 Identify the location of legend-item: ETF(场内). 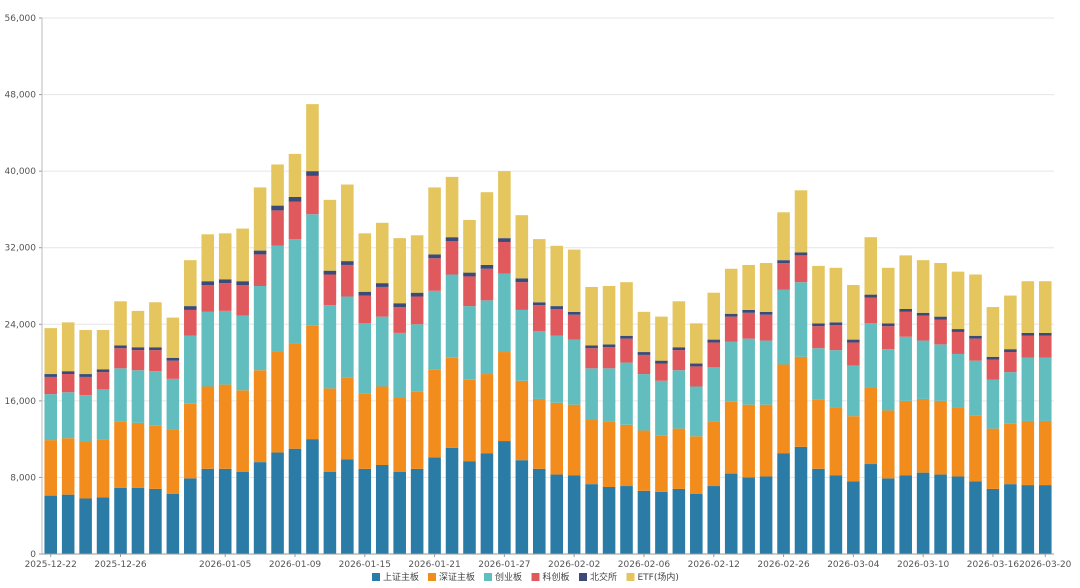
(652, 577).